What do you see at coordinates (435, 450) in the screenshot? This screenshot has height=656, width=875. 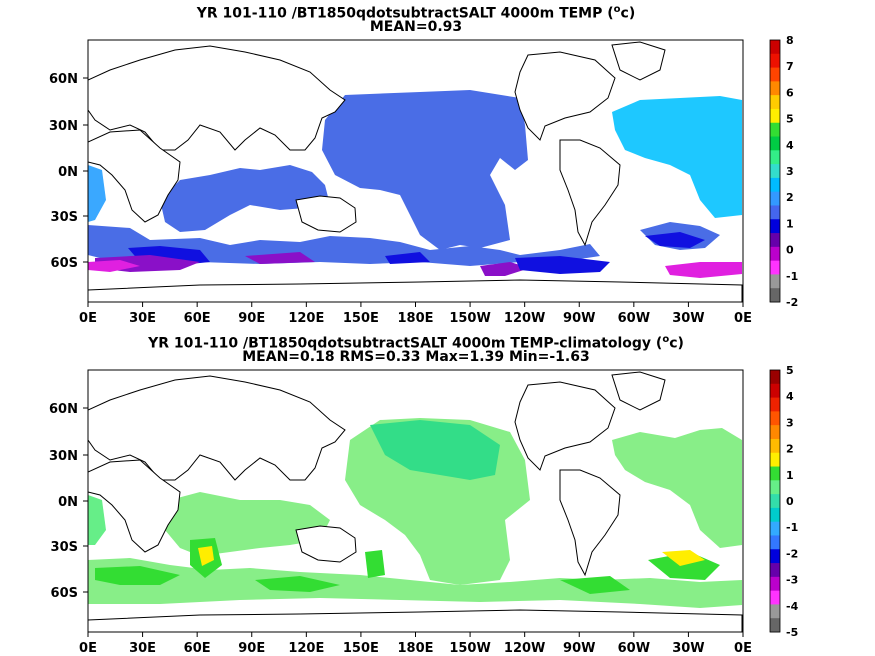 I see `panel2-field-pacific-core` at bounding box center [435, 450].